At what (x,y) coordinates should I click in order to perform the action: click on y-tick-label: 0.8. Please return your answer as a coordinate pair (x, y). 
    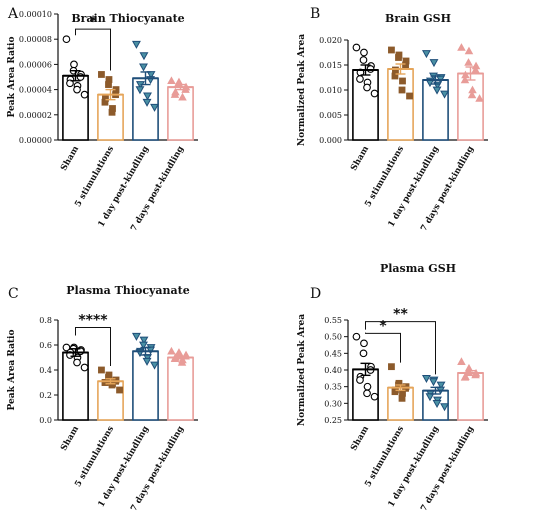
    Looking at the image, I should click on (45, 320).